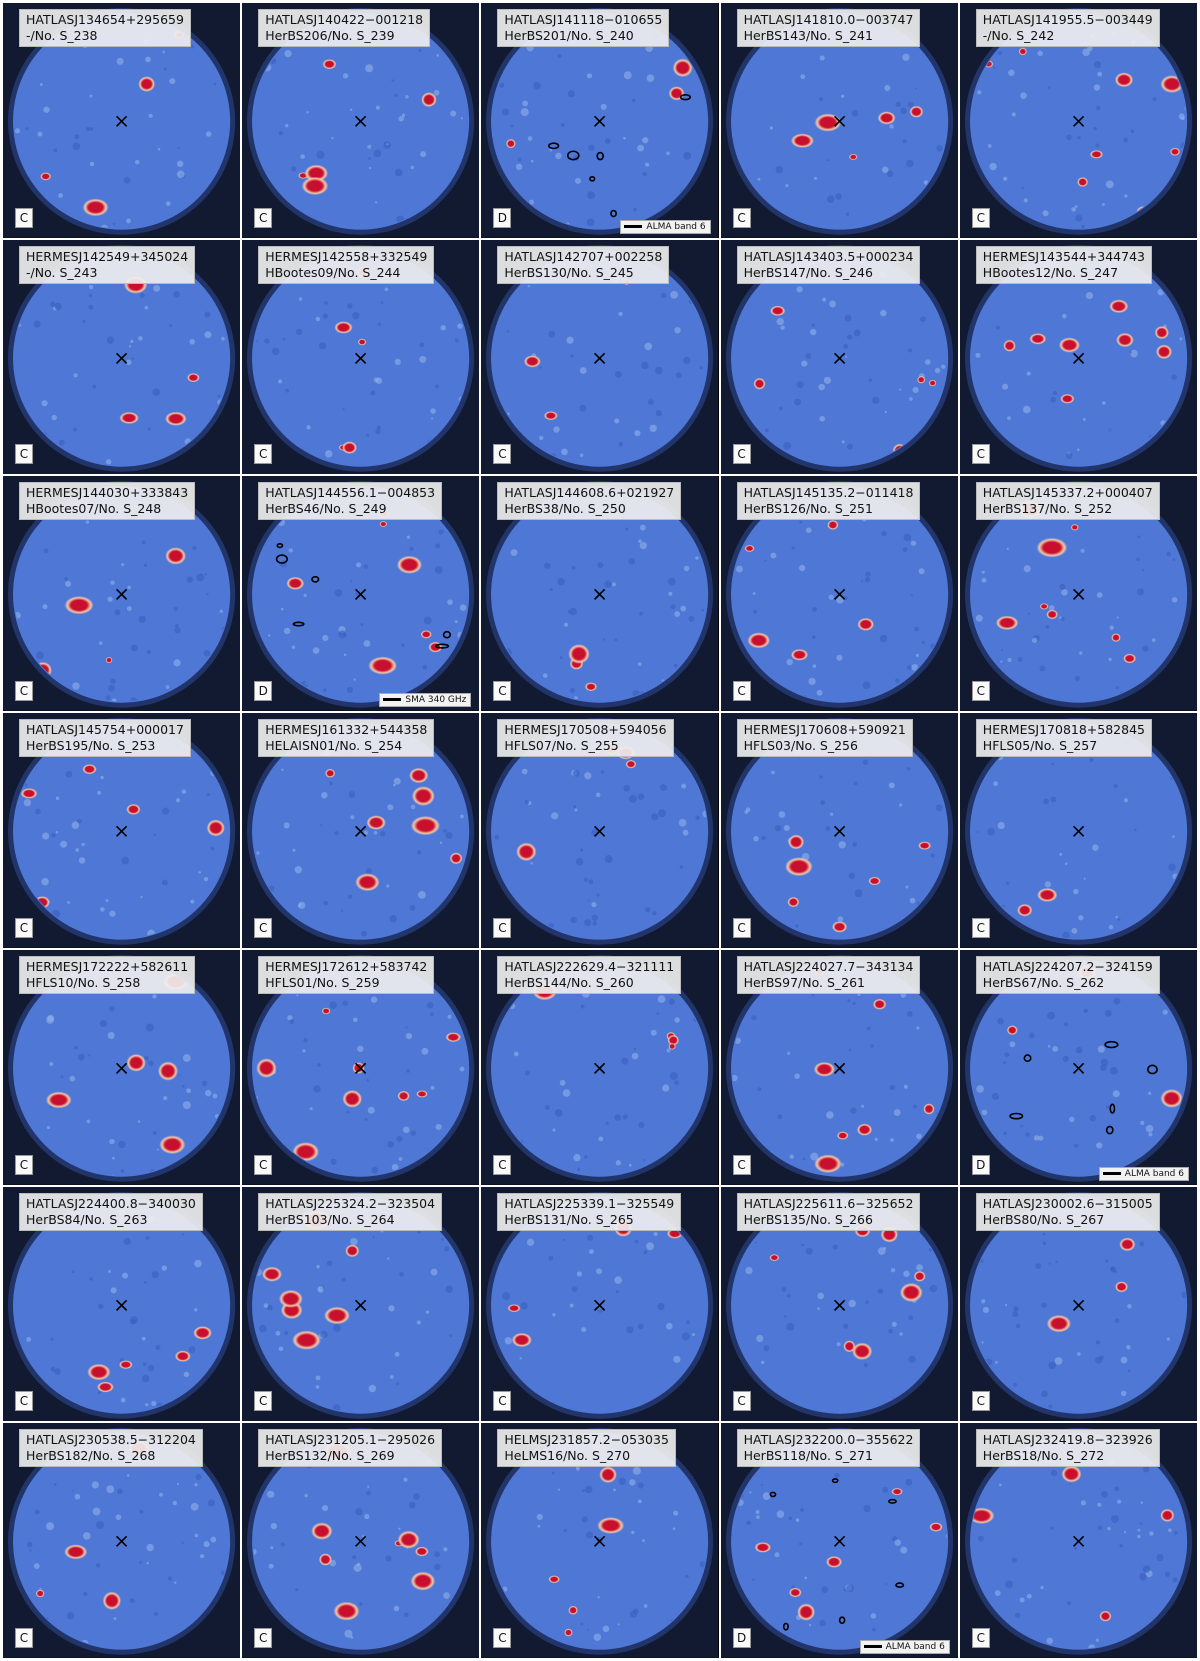  Describe the element at coordinates (361, 120) in the screenshot. I see `cutout-panel: HATLASJ140422−001218 HerBS206/No. S_239 C` at that location.